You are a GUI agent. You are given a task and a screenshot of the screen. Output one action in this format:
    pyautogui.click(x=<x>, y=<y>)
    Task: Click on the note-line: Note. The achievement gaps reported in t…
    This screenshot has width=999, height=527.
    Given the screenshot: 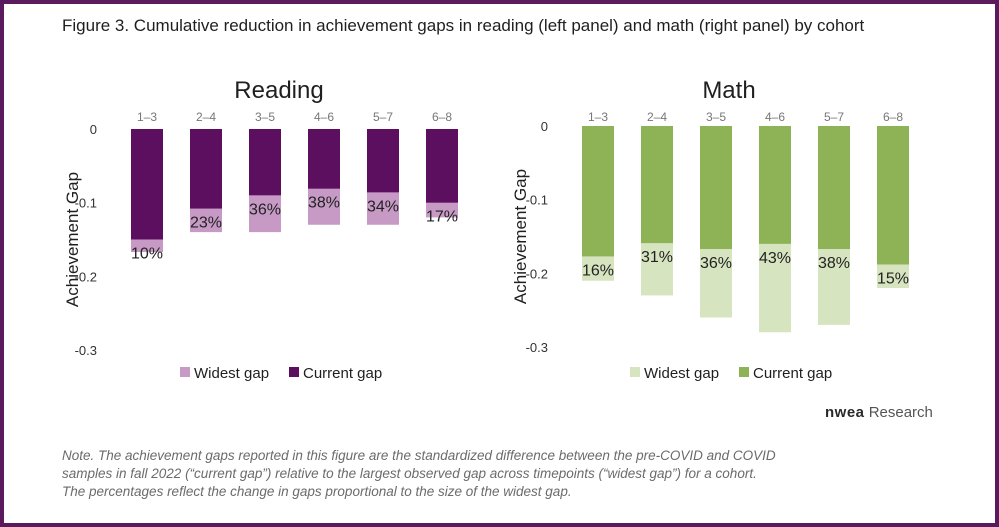 What is the action you would take?
    pyautogui.click(x=419, y=455)
    